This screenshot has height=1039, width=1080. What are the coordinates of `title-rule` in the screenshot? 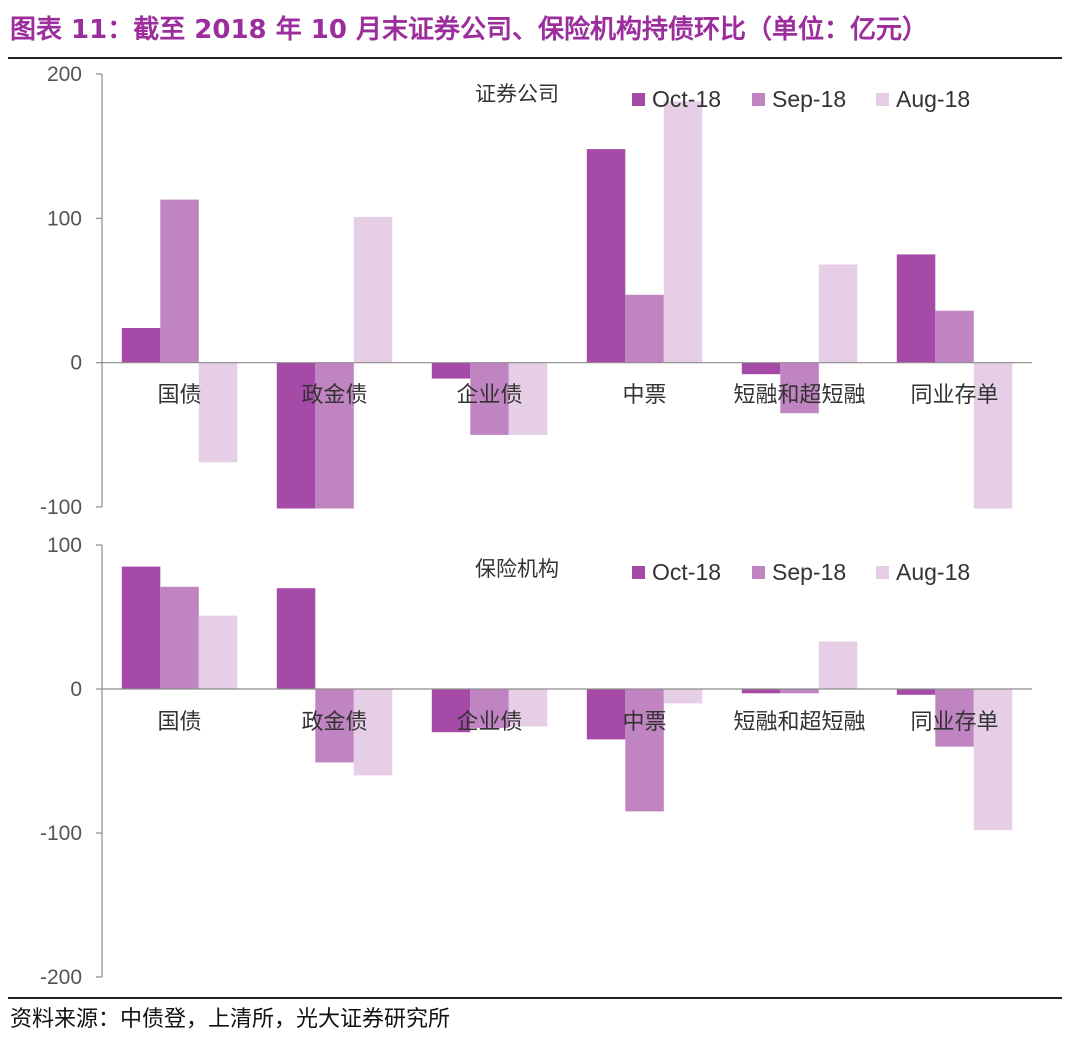 It's located at (535, 58).